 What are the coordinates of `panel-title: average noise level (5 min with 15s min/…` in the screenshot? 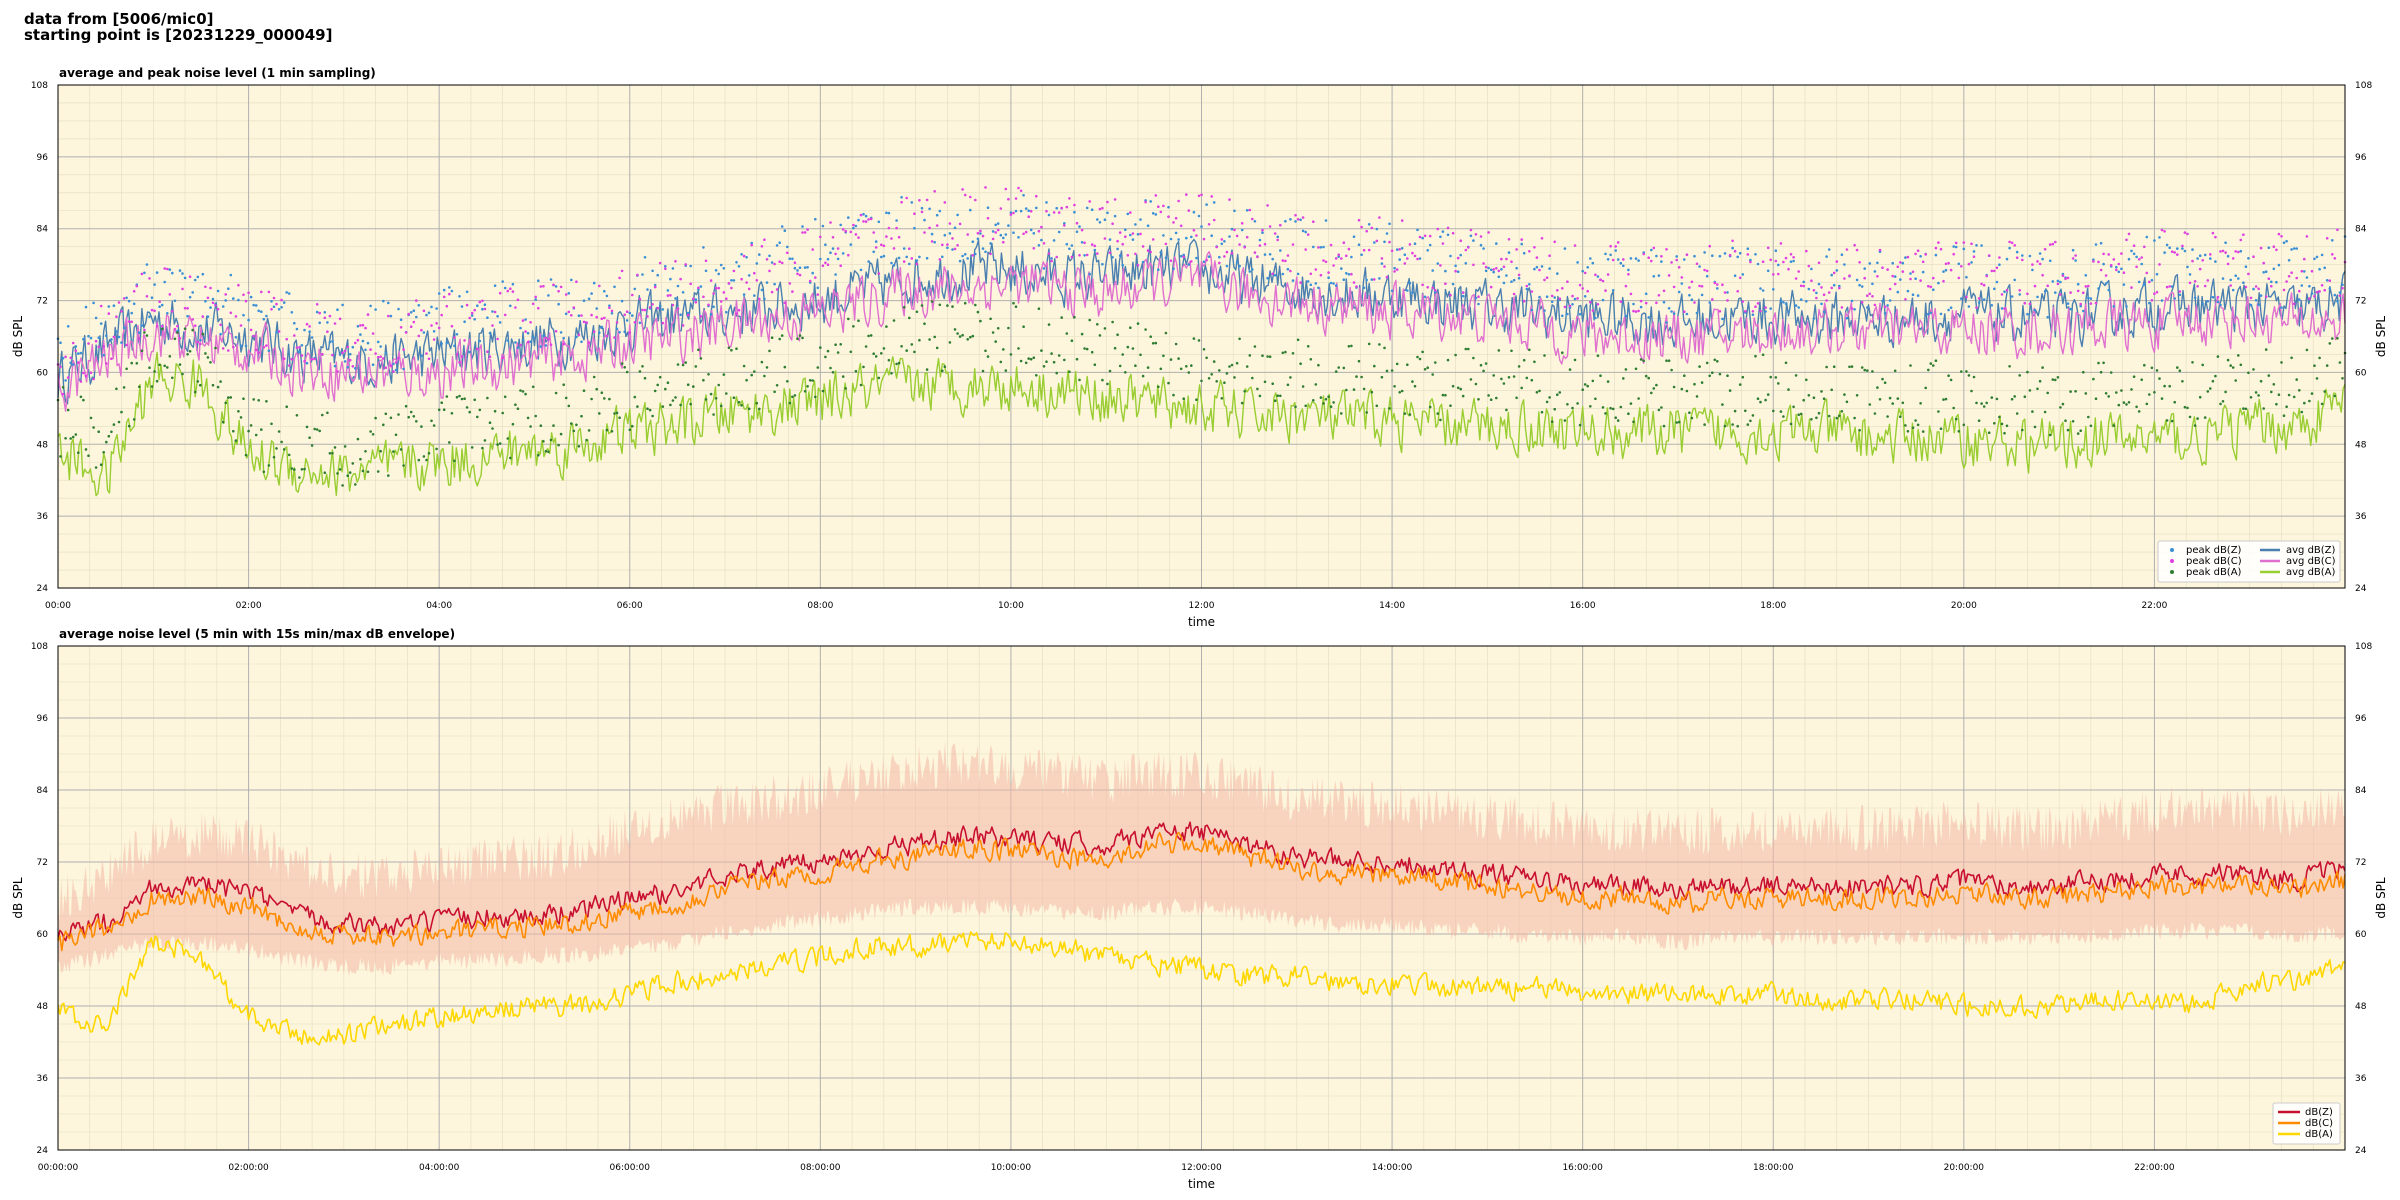 It's located at (257, 634).